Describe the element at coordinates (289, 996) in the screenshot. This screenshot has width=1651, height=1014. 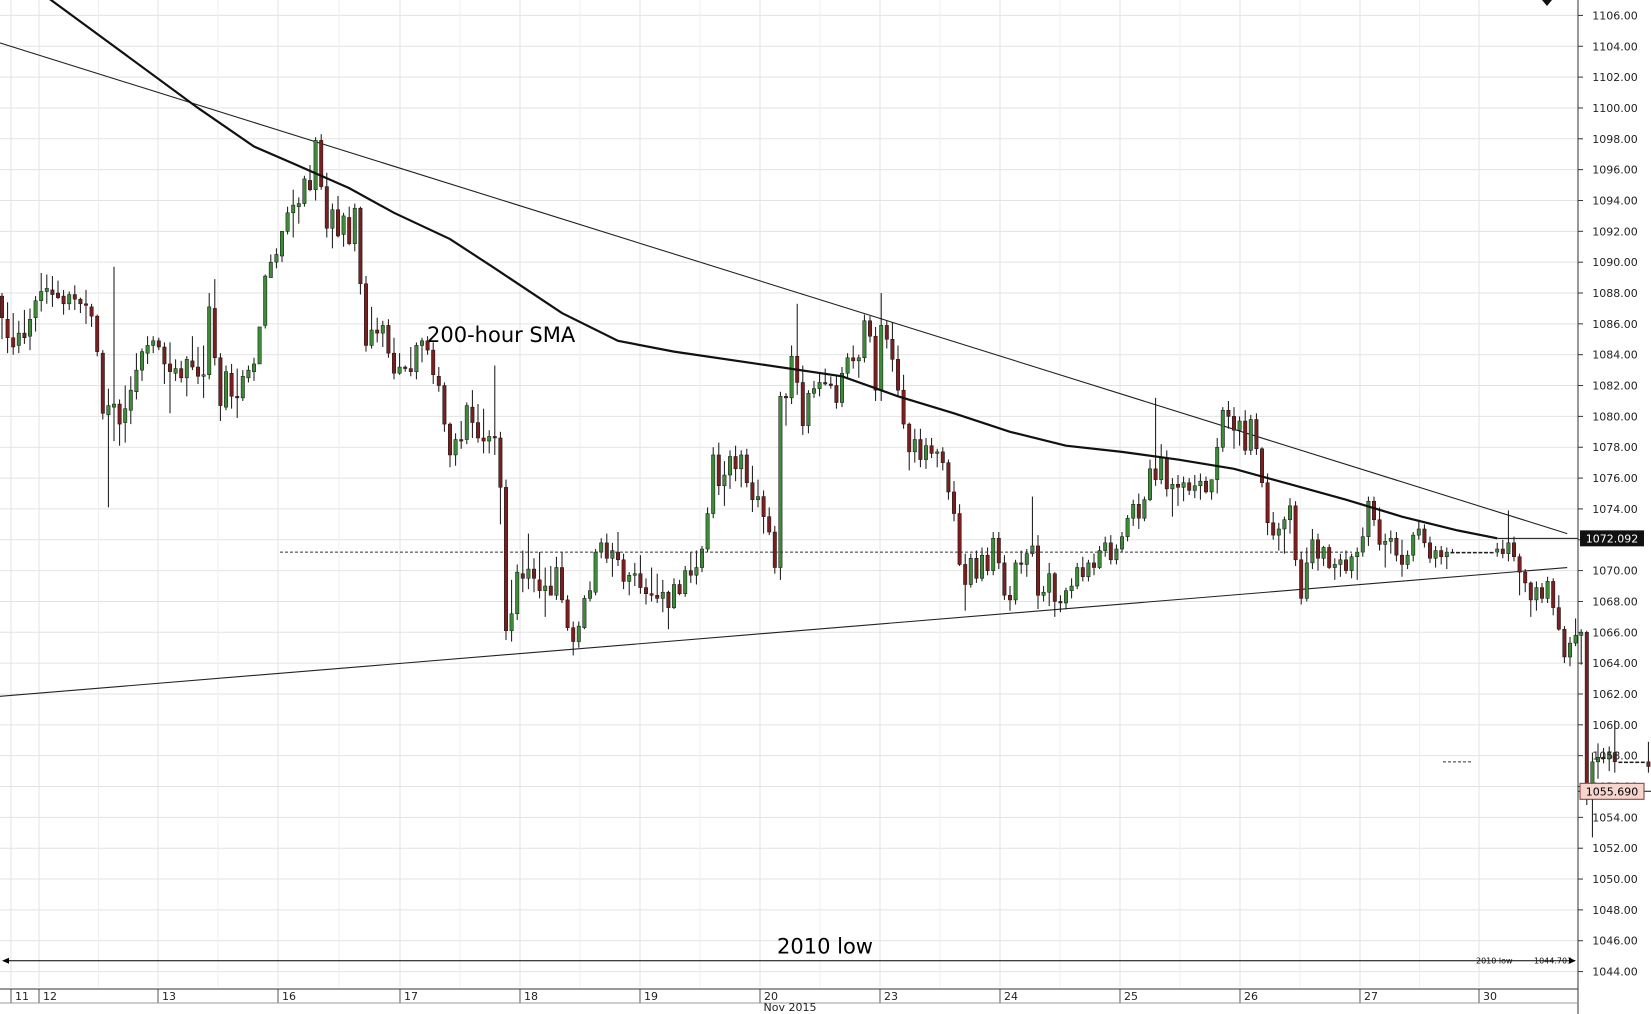
I see `x-tick-label: 16` at that location.